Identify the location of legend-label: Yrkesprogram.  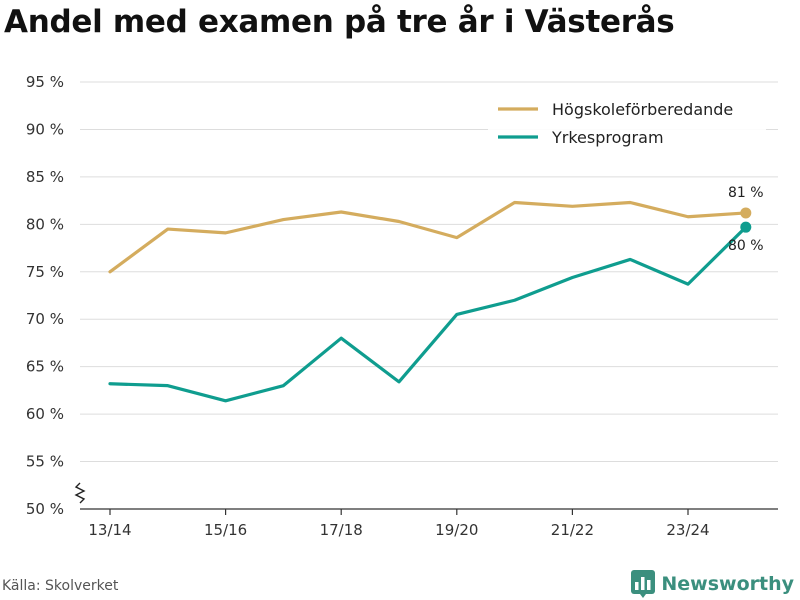
(607, 137).